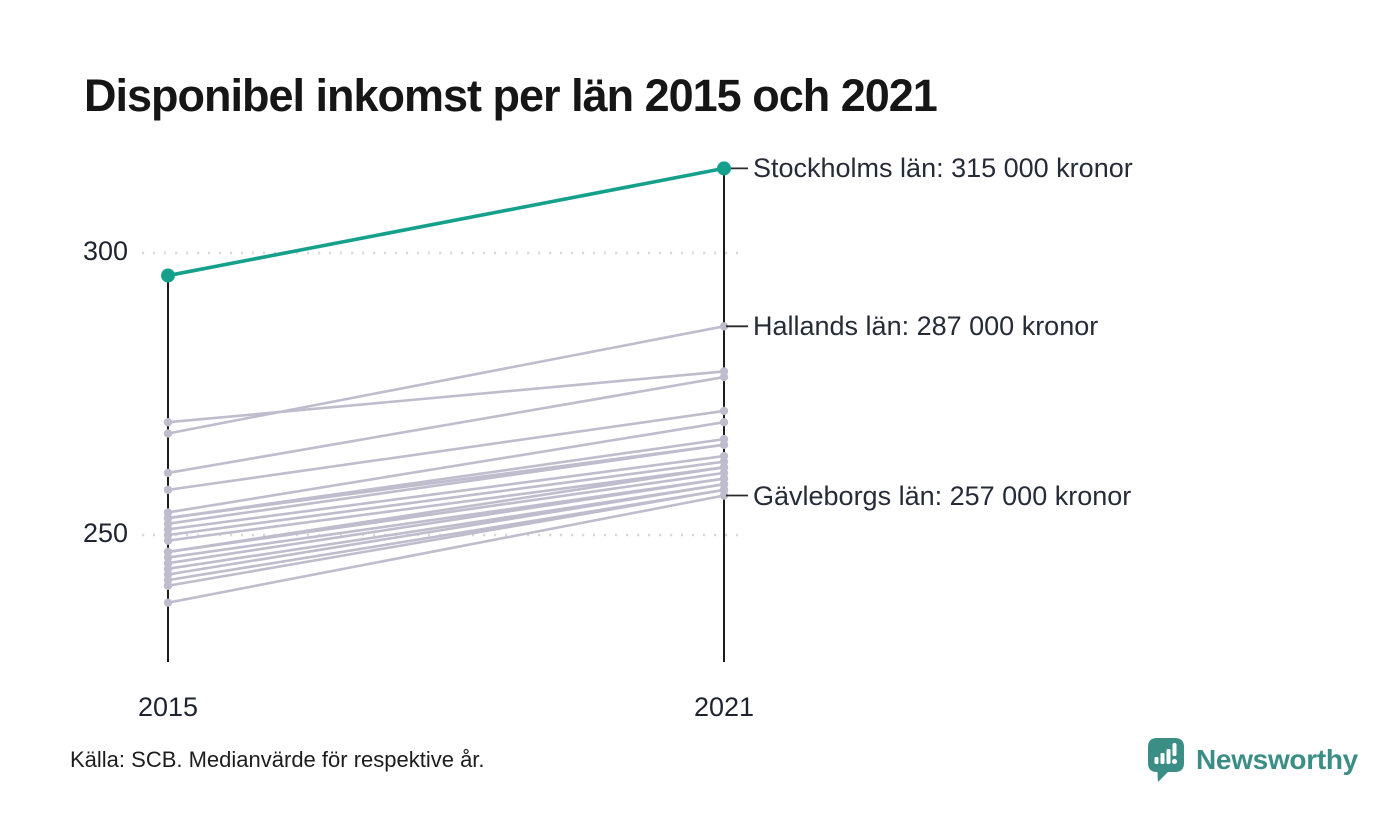  Describe the element at coordinates (926, 326) in the screenshot. I see `annotation-halland: Hallands län: 287 000 kronor` at that location.